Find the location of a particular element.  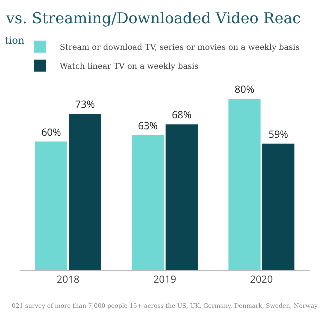

chart-subtitle: tion is located at coordinates (15, 41).